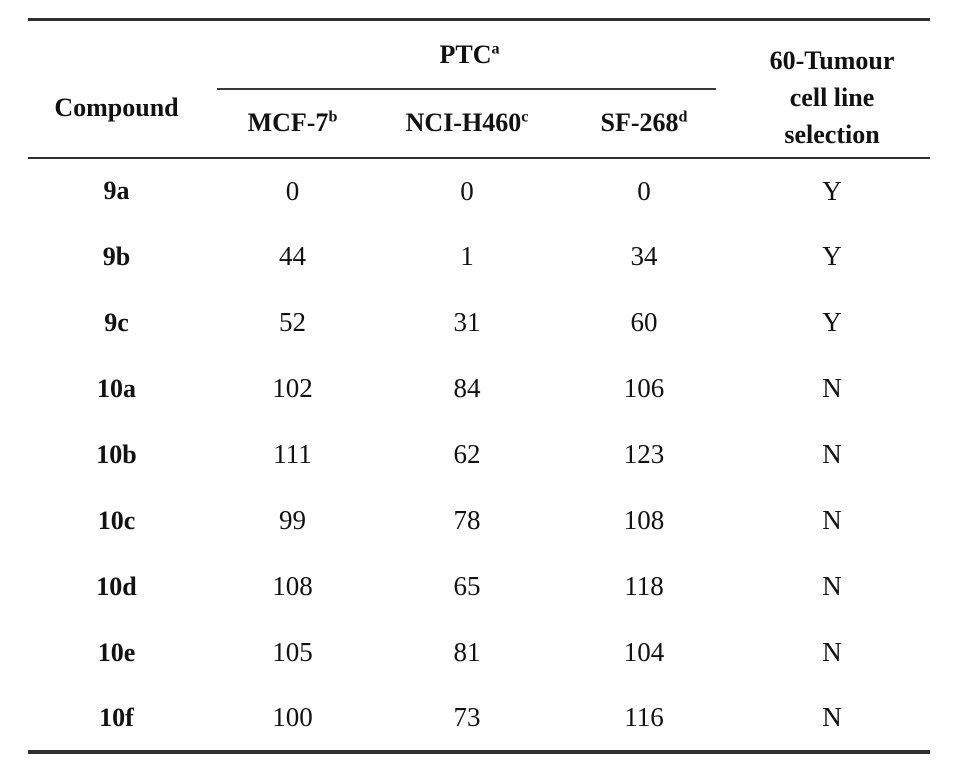 This screenshot has height=766, width=958. I want to click on compound-cell: 9a, so click(116, 190).